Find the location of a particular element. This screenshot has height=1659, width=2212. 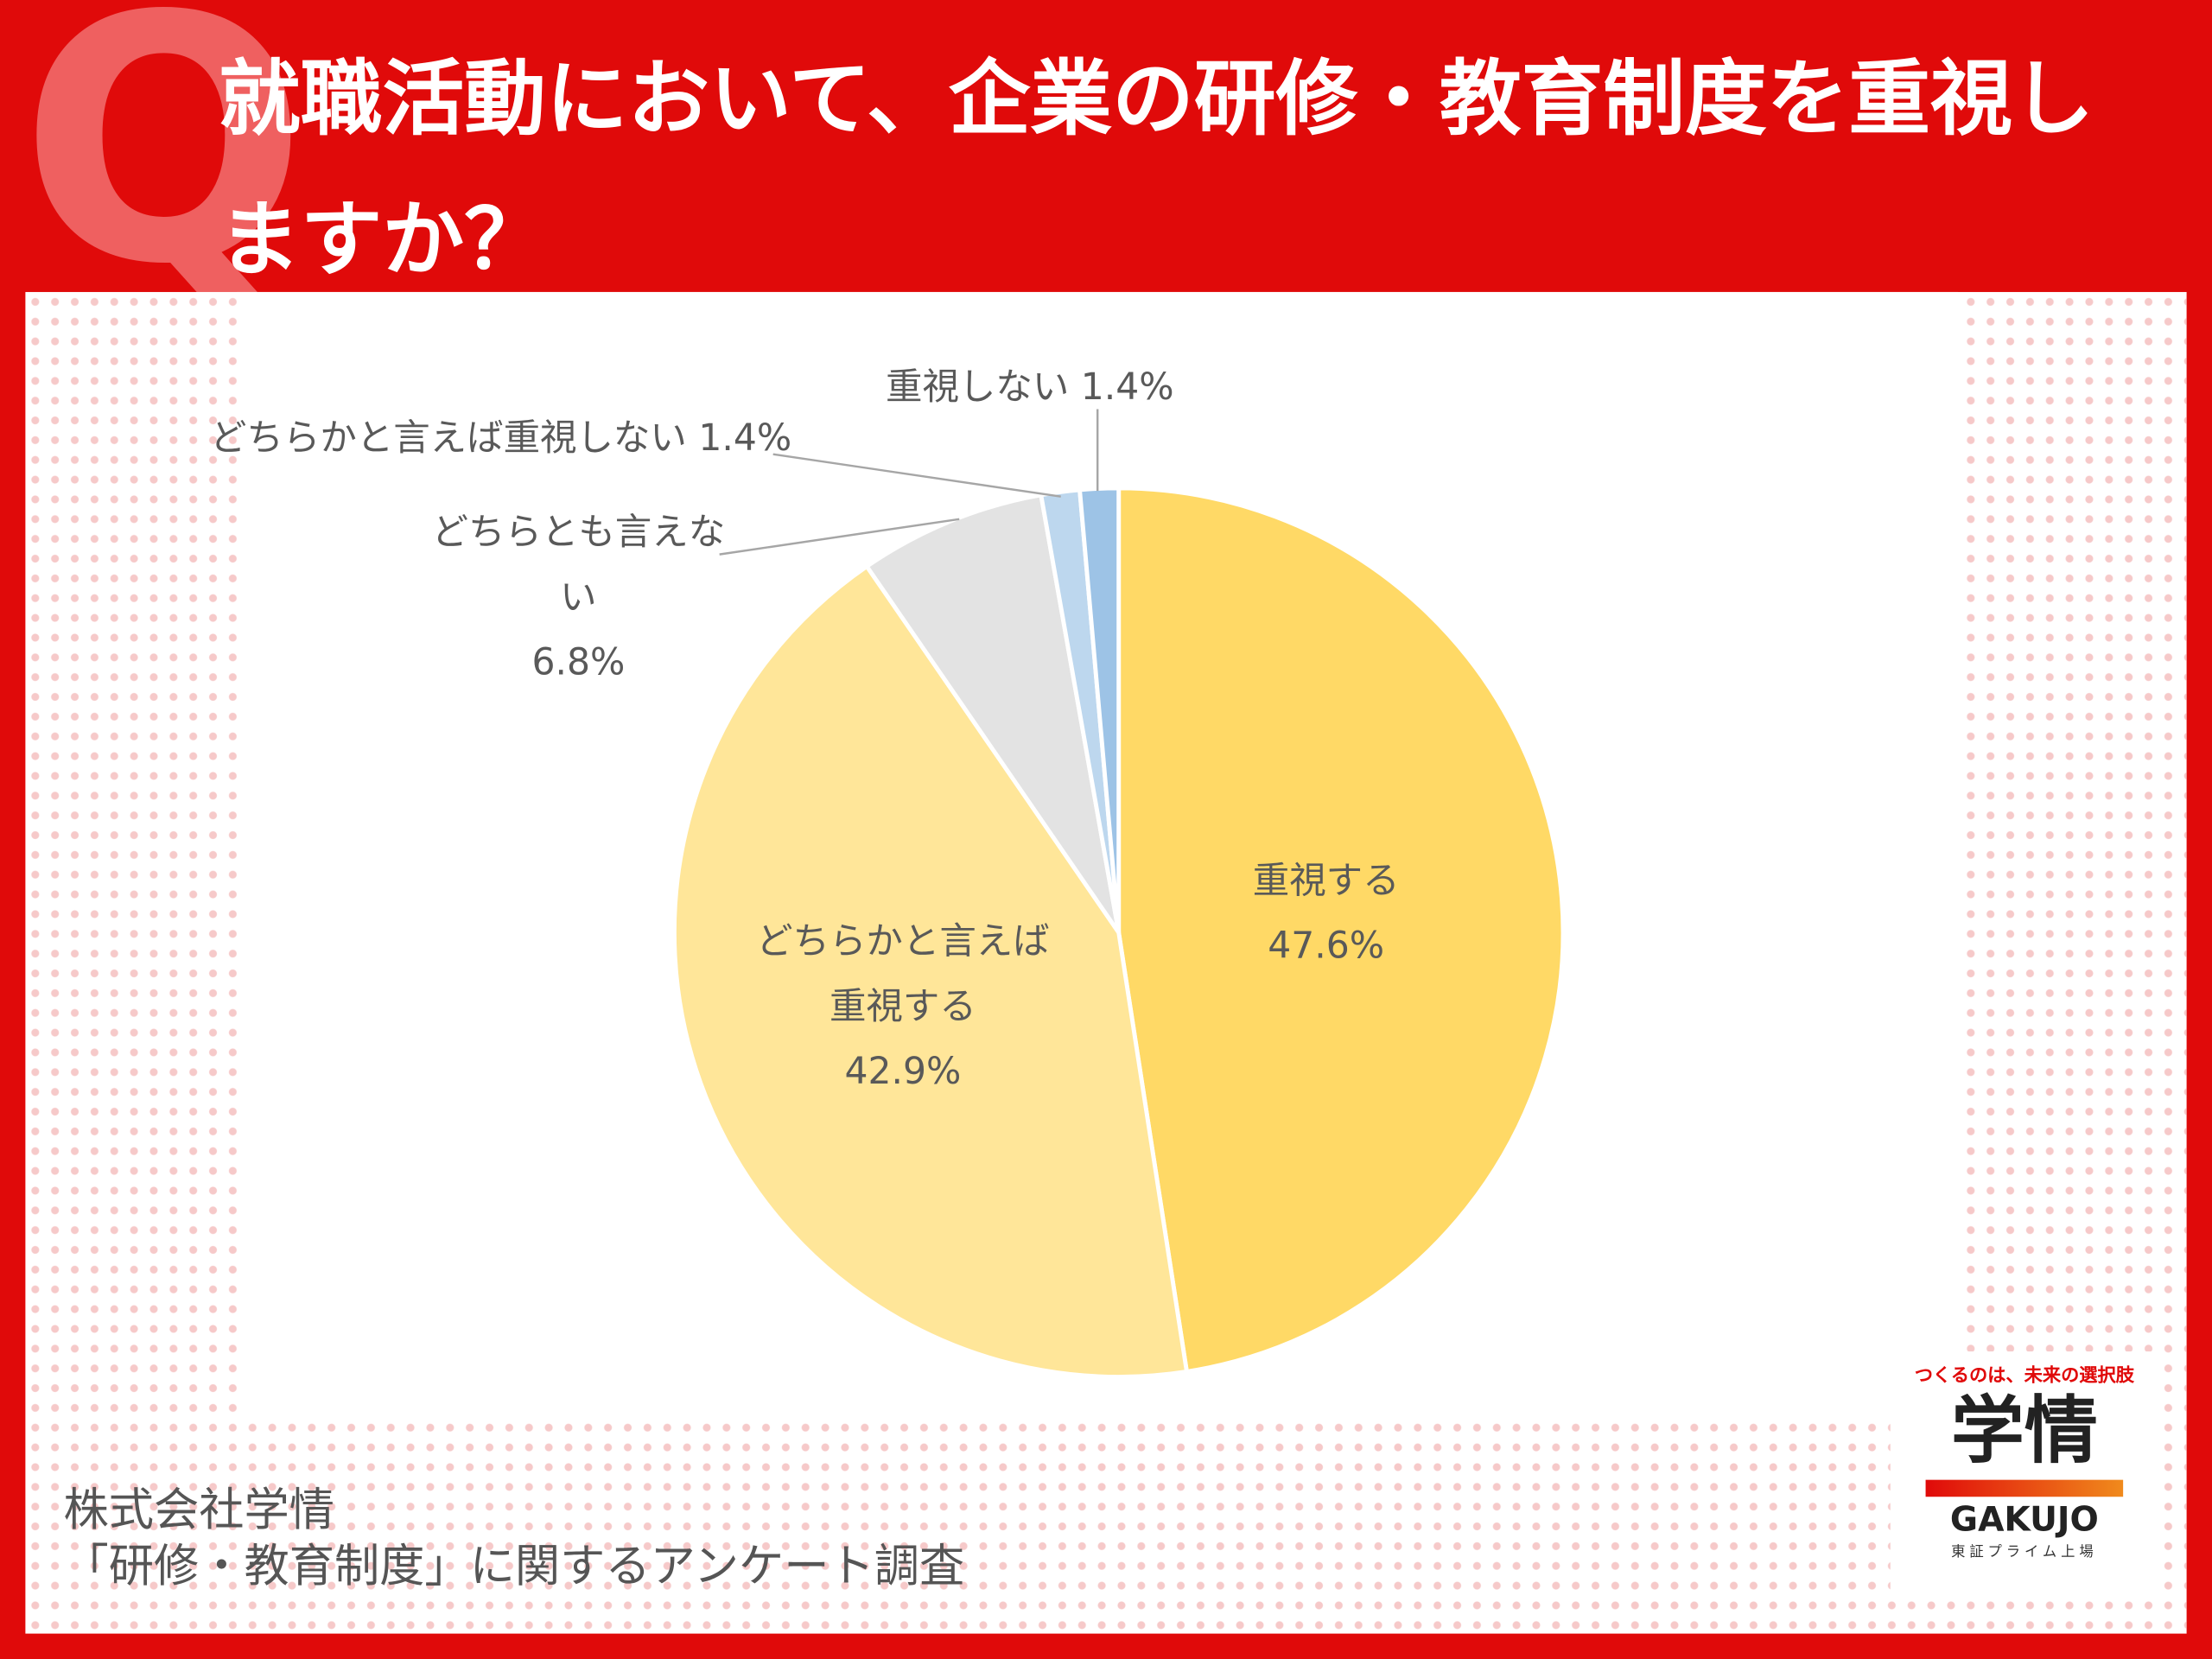

value-label: 6.8% is located at coordinates (578, 662).